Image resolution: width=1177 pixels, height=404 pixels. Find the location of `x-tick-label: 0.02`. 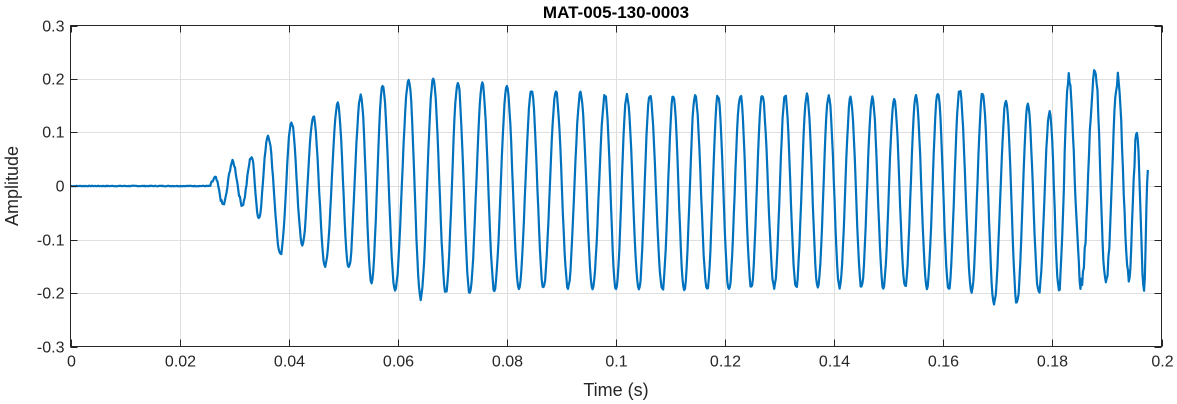

x-tick-label: 0.02 is located at coordinates (180, 362).